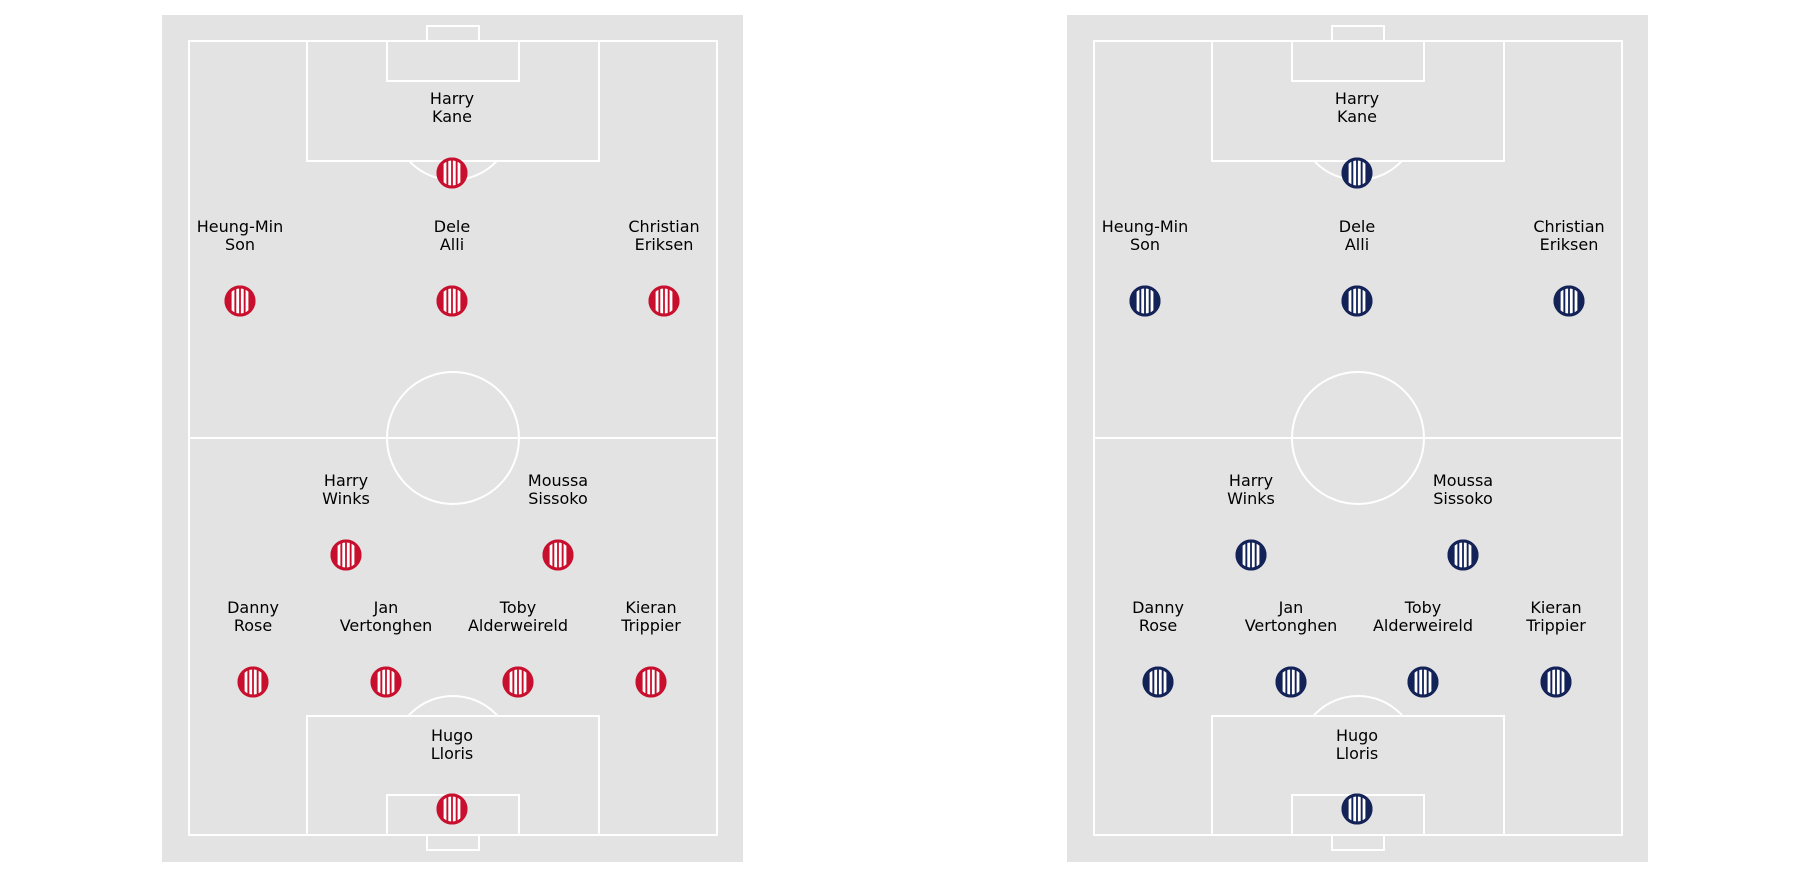 The image size is (1800, 872). What do you see at coordinates (650, 648) in the screenshot?
I see `player: Kieran Trippier` at bounding box center [650, 648].